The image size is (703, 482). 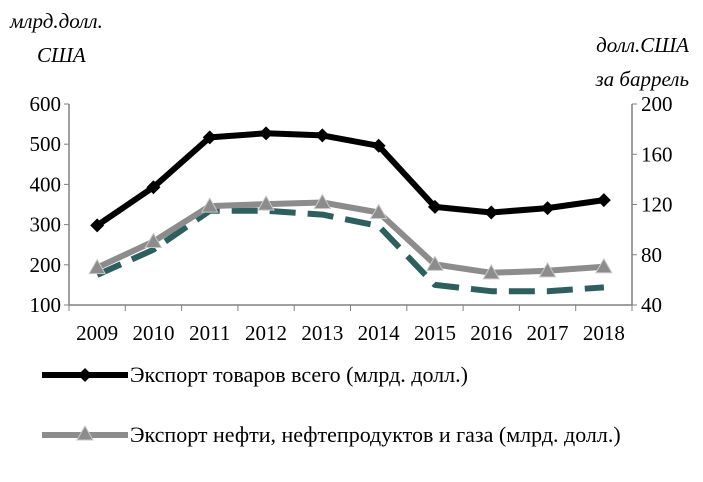 I want to click on left-axis-tick-label: 500, so click(x=46, y=144).